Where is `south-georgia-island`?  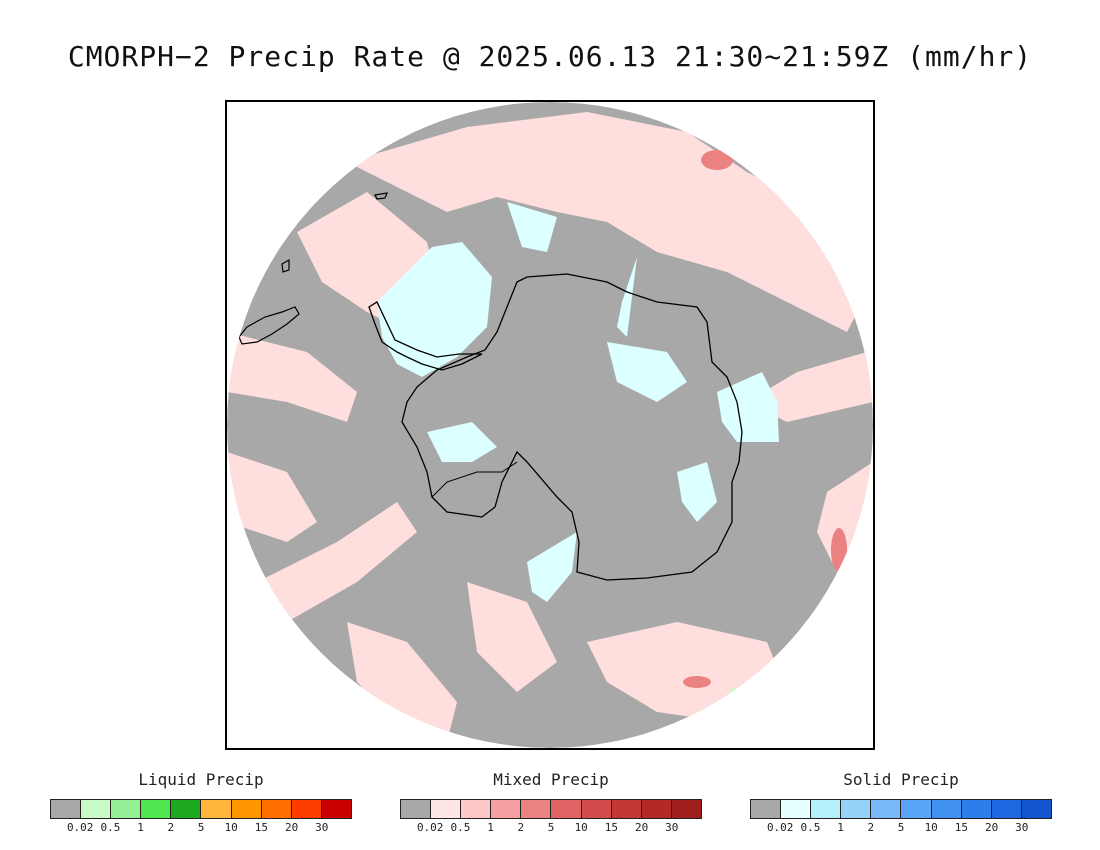 south-georgia-island is located at coordinates (381, 196).